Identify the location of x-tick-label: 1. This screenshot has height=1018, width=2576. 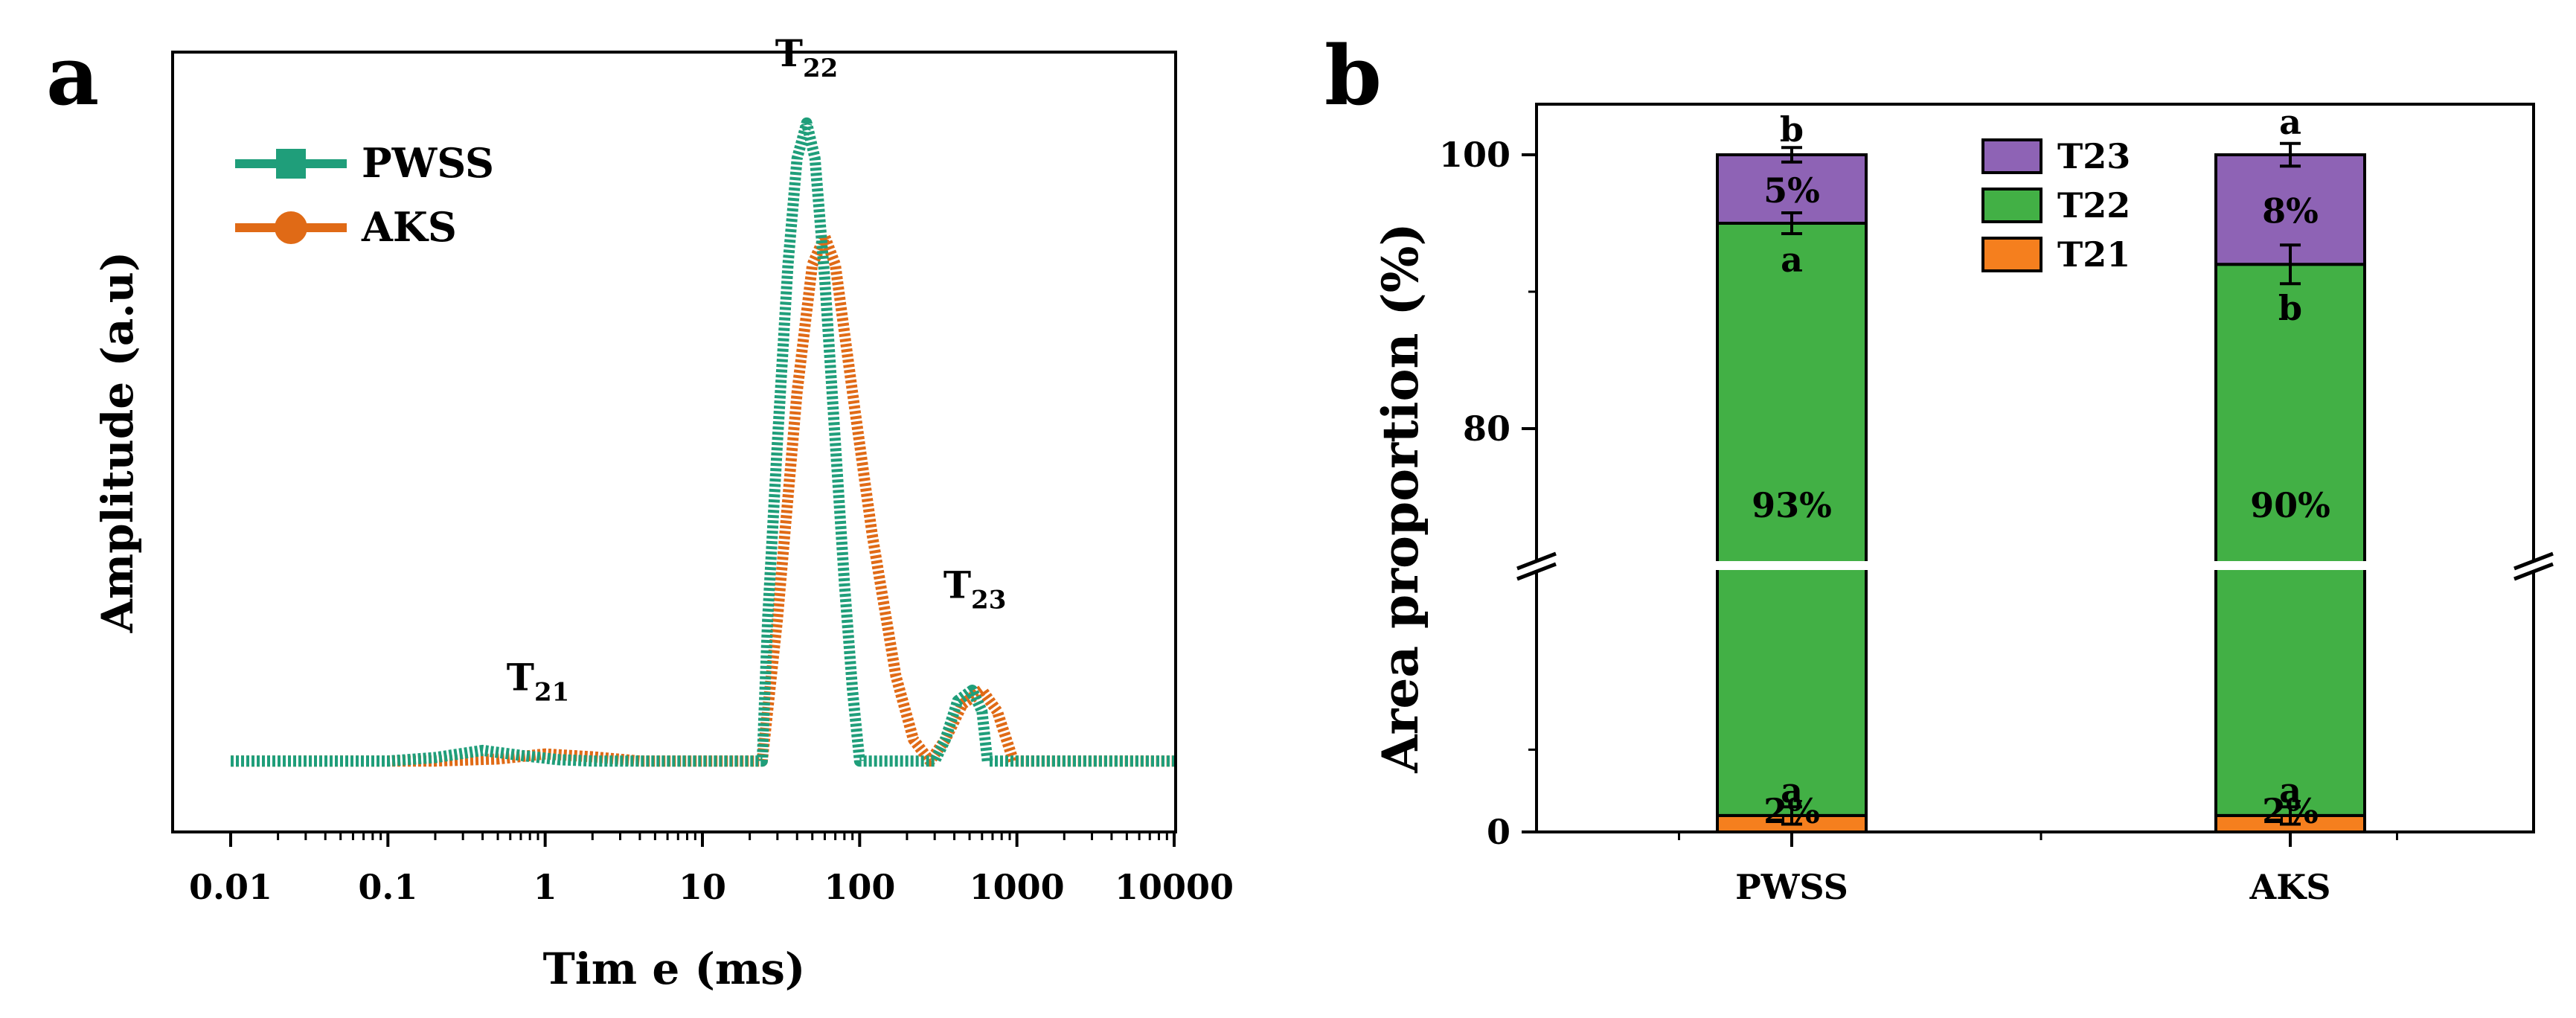
(546, 887).